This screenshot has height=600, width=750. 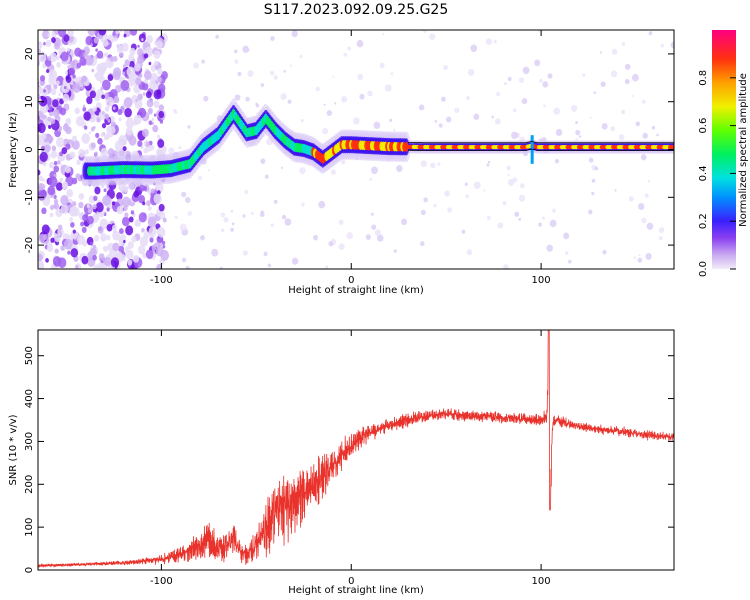 I want to click on snr-ytick-label: 300, so click(x=29, y=441).